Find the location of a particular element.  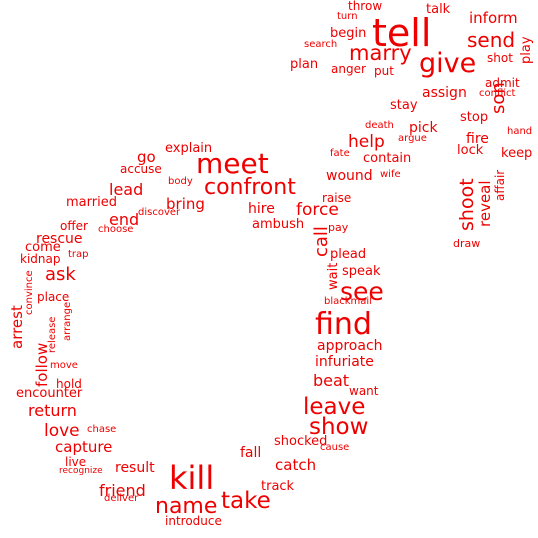

word-call: call is located at coordinates (321, 241).